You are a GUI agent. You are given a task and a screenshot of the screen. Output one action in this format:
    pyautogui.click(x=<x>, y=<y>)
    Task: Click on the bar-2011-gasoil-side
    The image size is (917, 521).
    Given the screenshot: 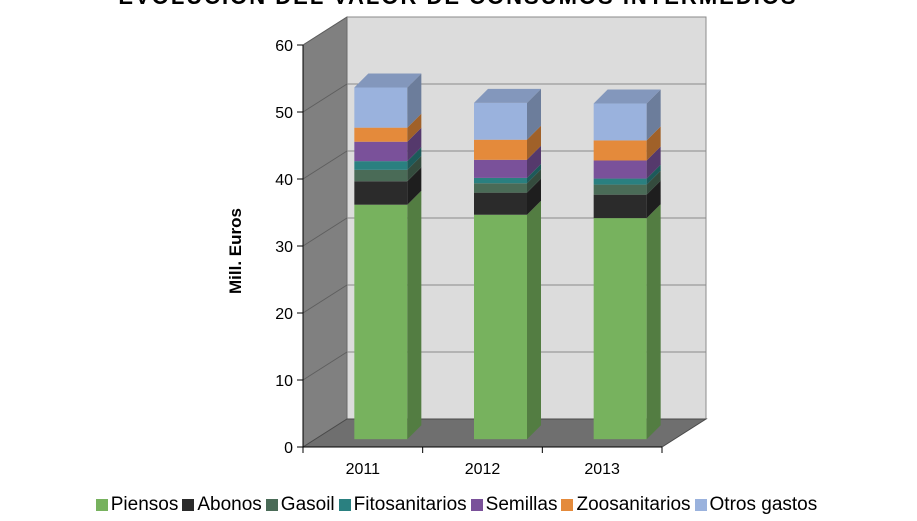 What is the action you would take?
    pyautogui.click(x=414, y=168)
    